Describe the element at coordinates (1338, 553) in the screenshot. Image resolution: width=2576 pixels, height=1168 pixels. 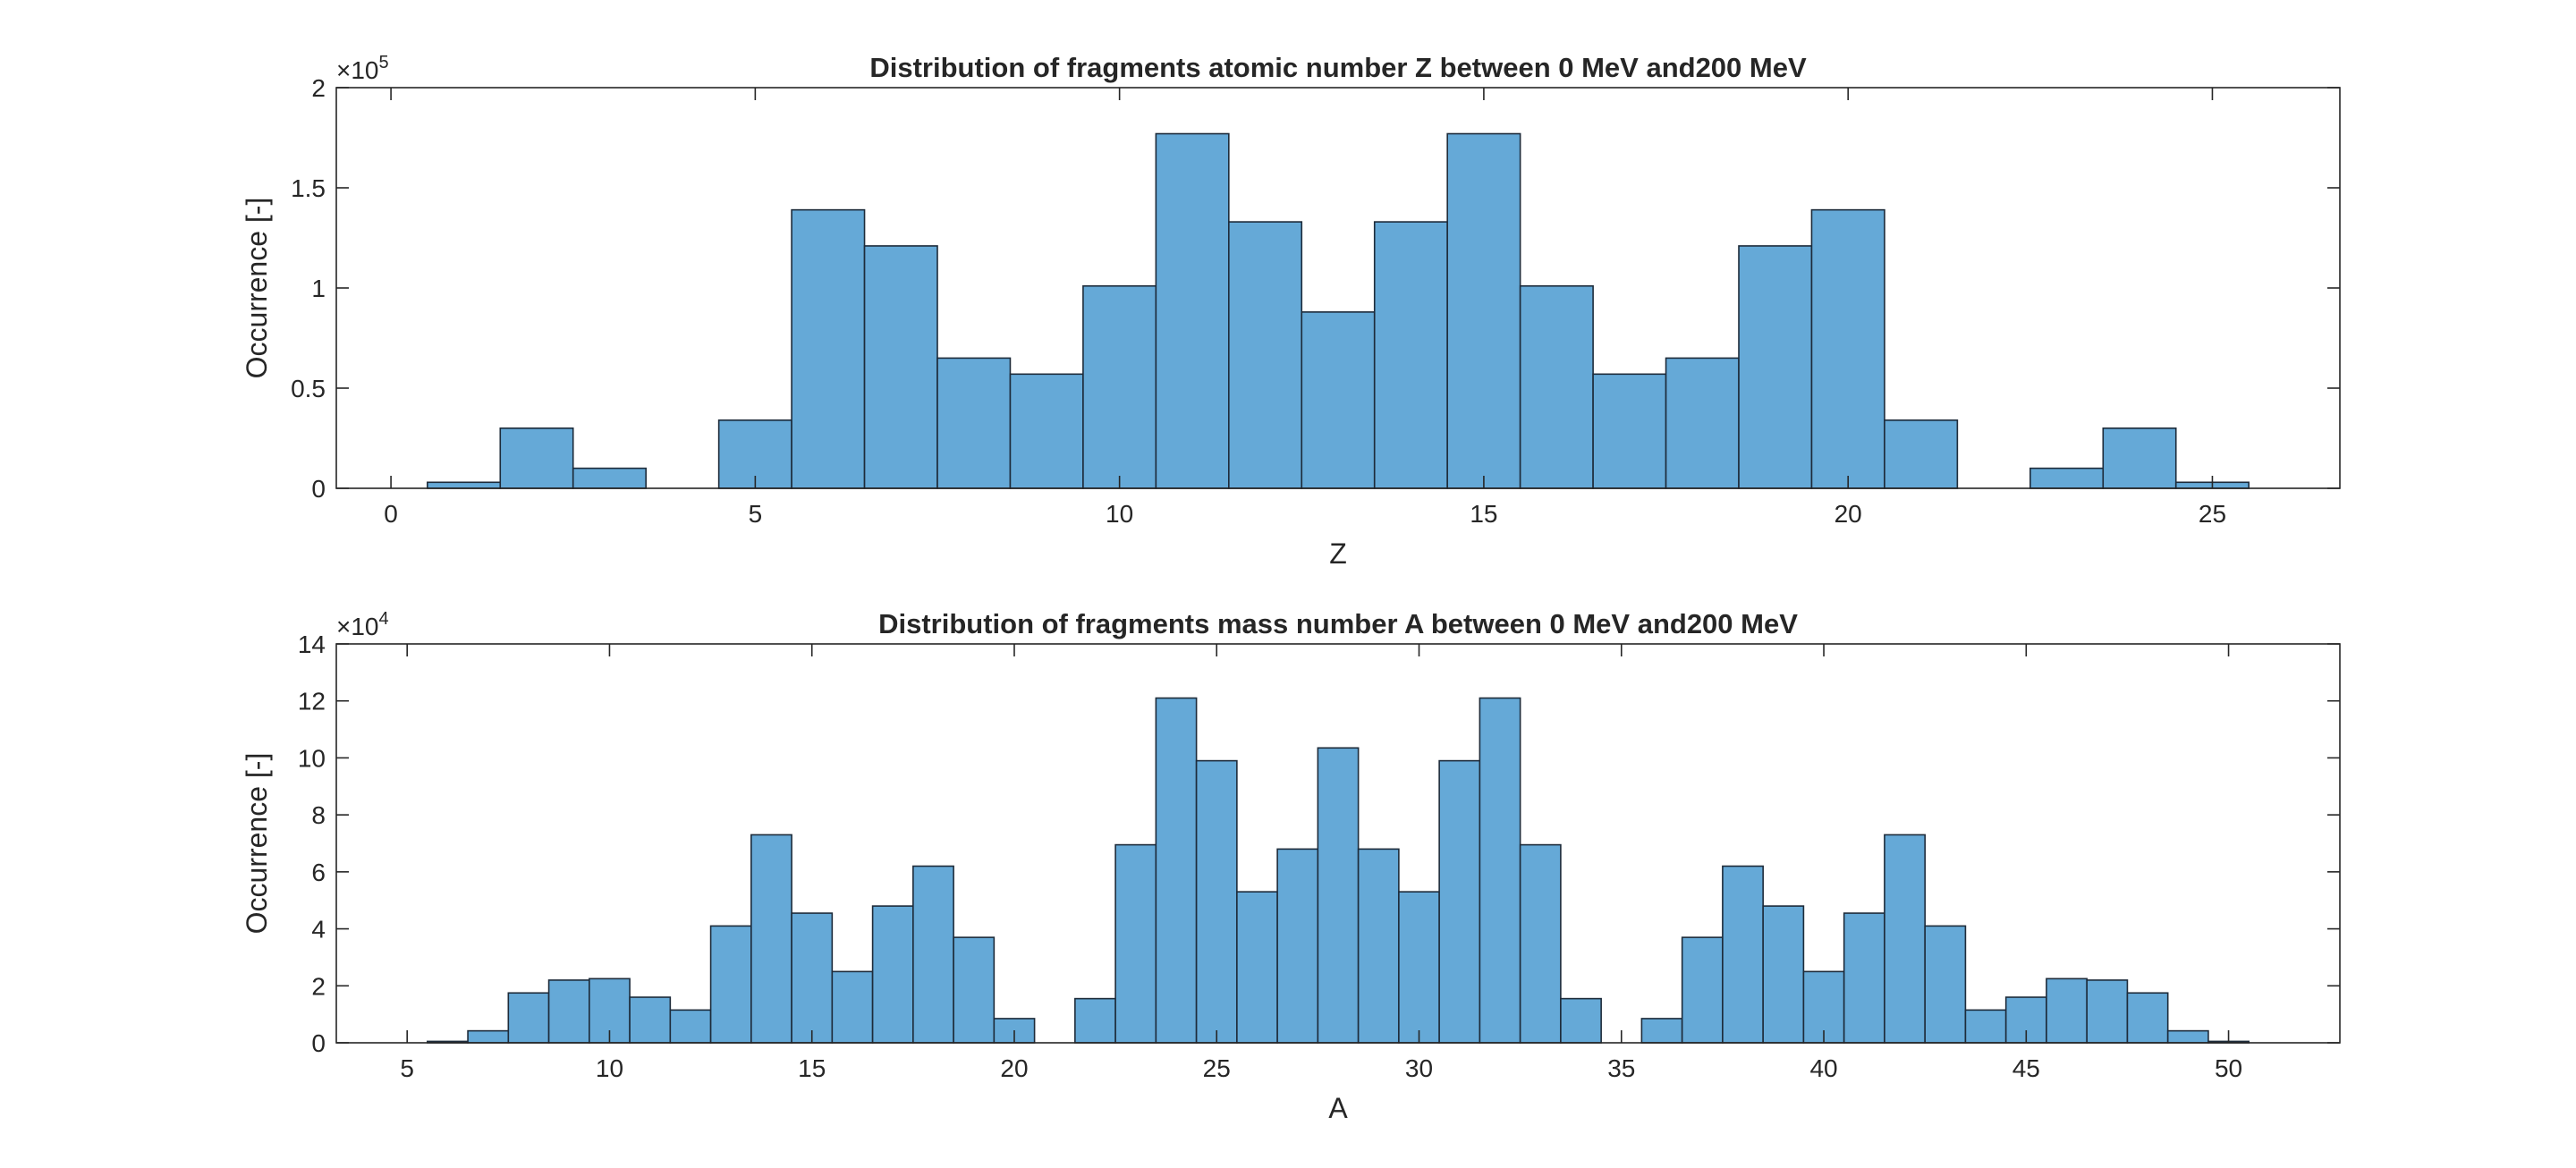
I see `x-axis-label: Z` at that location.